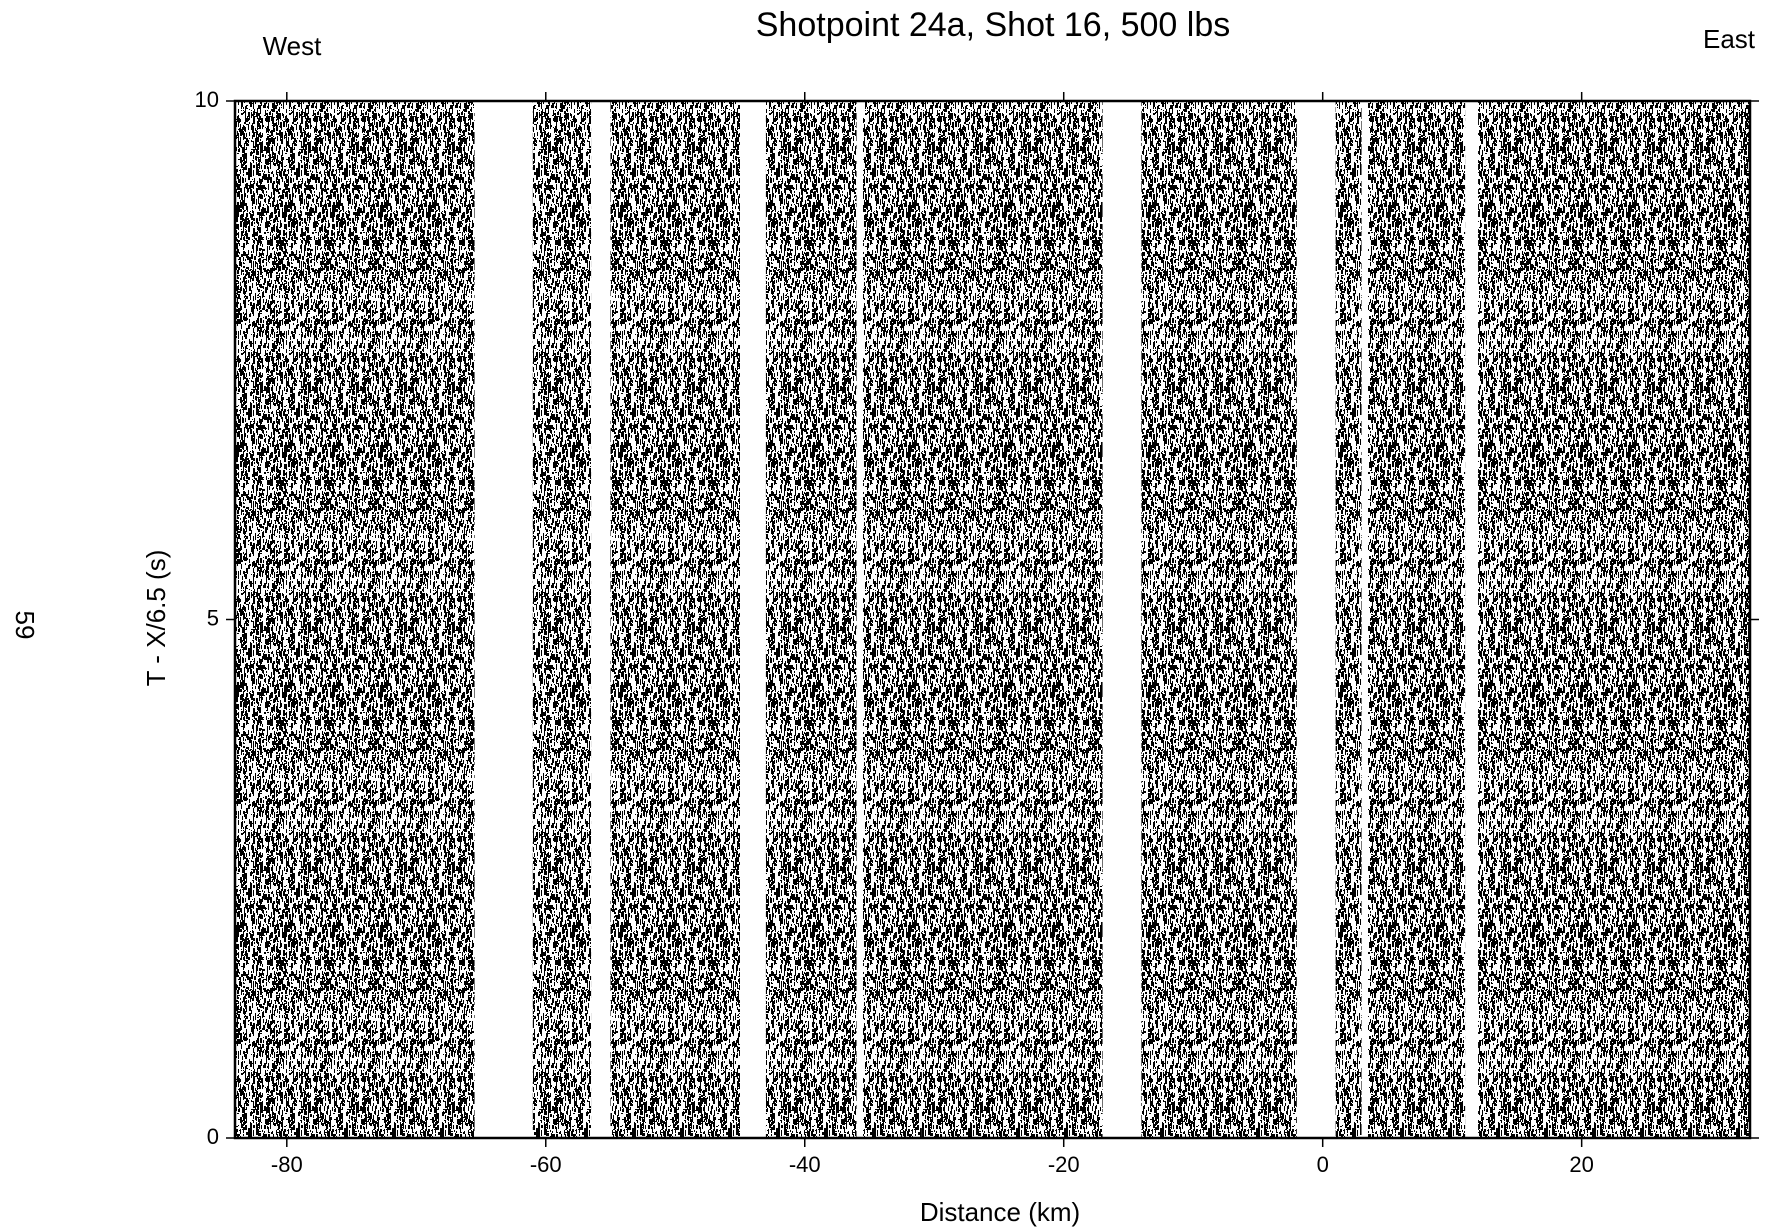 This screenshot has width=1769, height=1231. Describe the element at coordinates (207, 99) in the screenshot. I see `y-tick-label: 10` at that location.